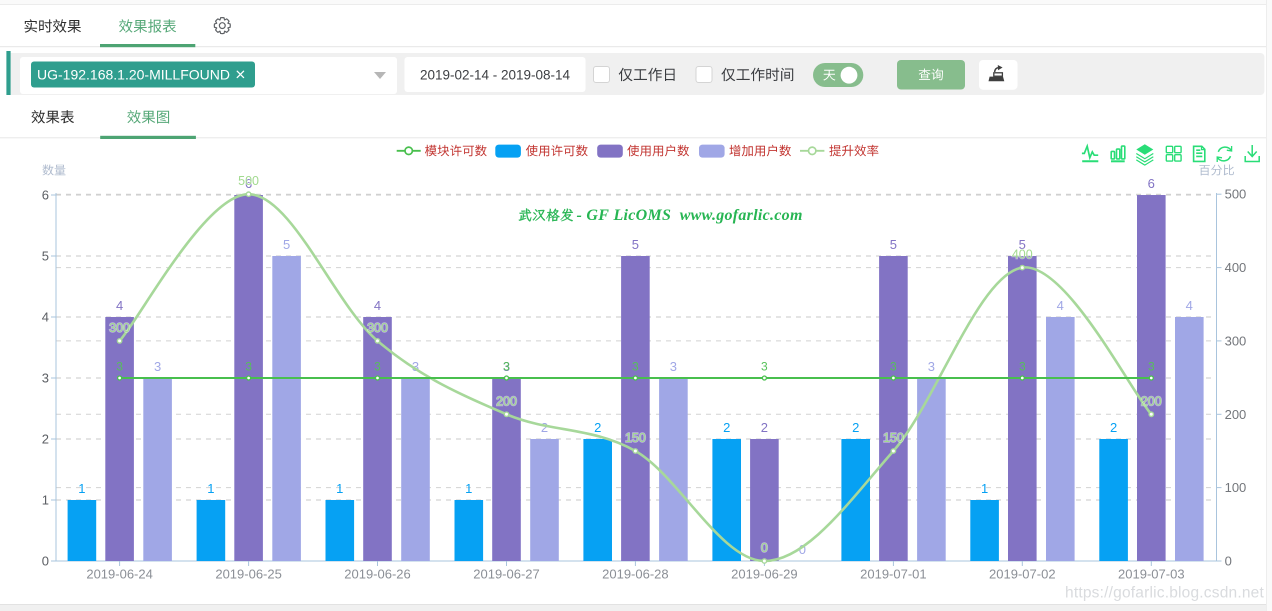 This screenshot has width=1272, height=611. I want to click on svg-text: 2019-06-25, so click(248, 574).